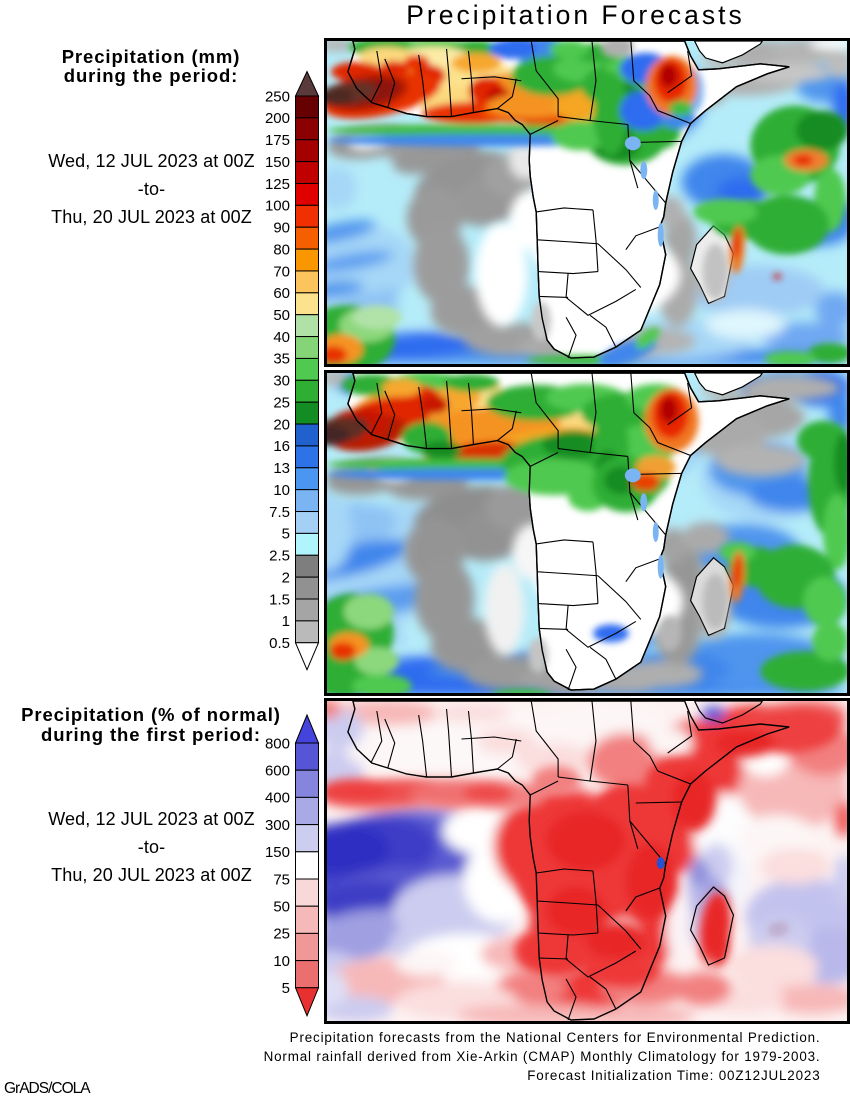 The width and height of the screenshot is (850, 1100). What do you see at coordinates (277, 140) in the screenshot?
I see `svg-text: 175` at bounding box center [277, 140].